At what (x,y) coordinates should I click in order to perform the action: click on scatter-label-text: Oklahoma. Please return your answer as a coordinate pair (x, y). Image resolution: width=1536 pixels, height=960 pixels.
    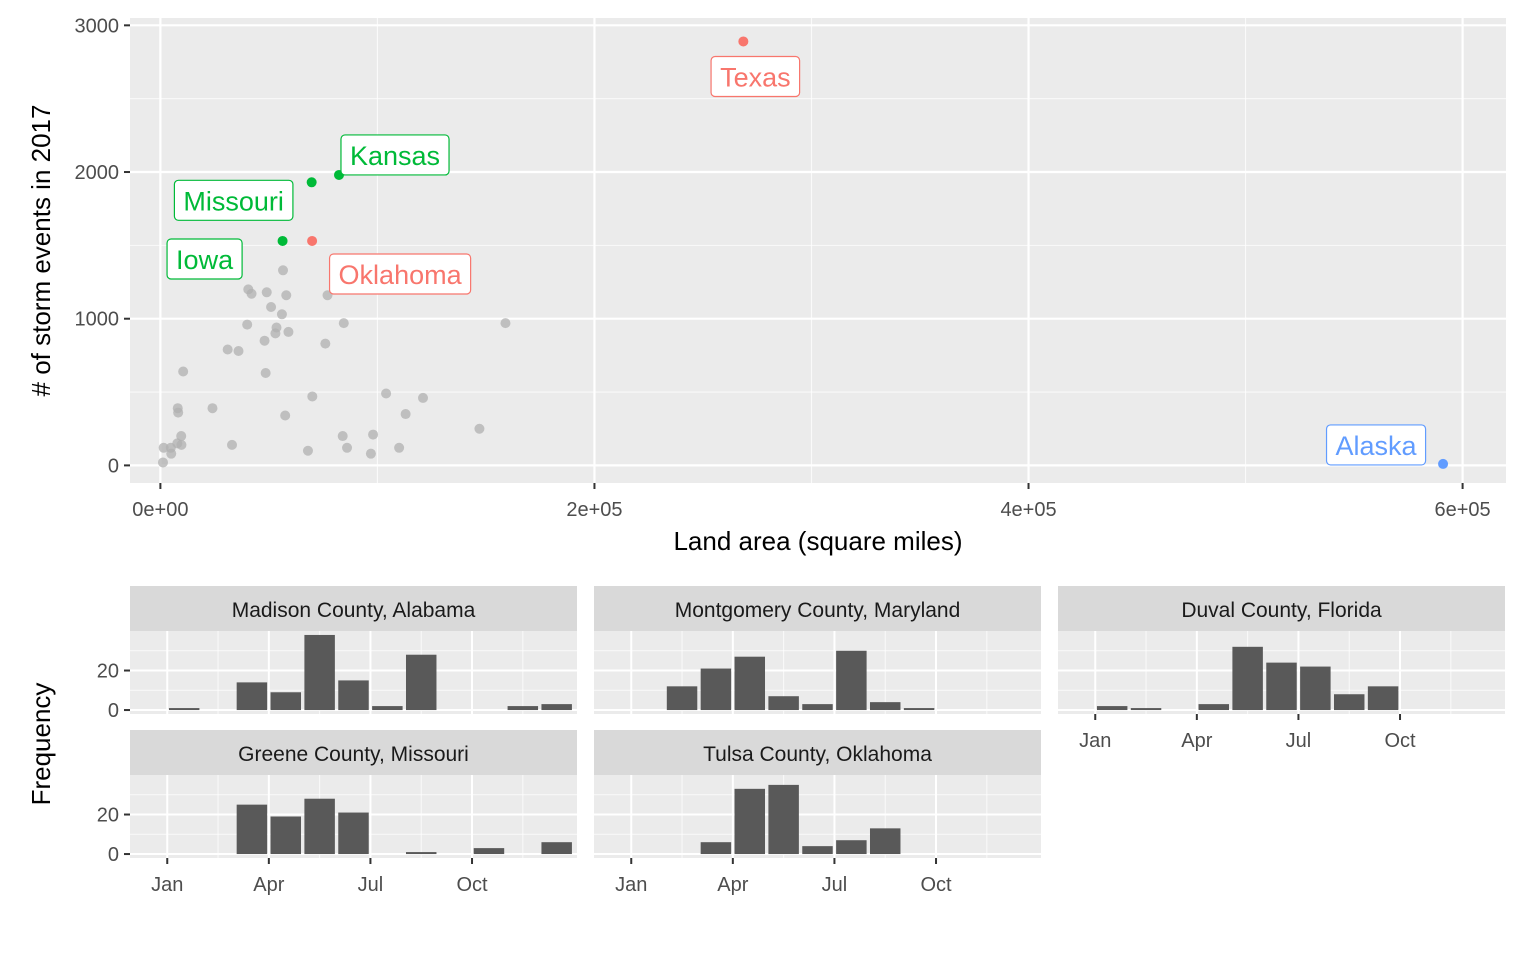
    Looking at the image, I should click on (401, 275).